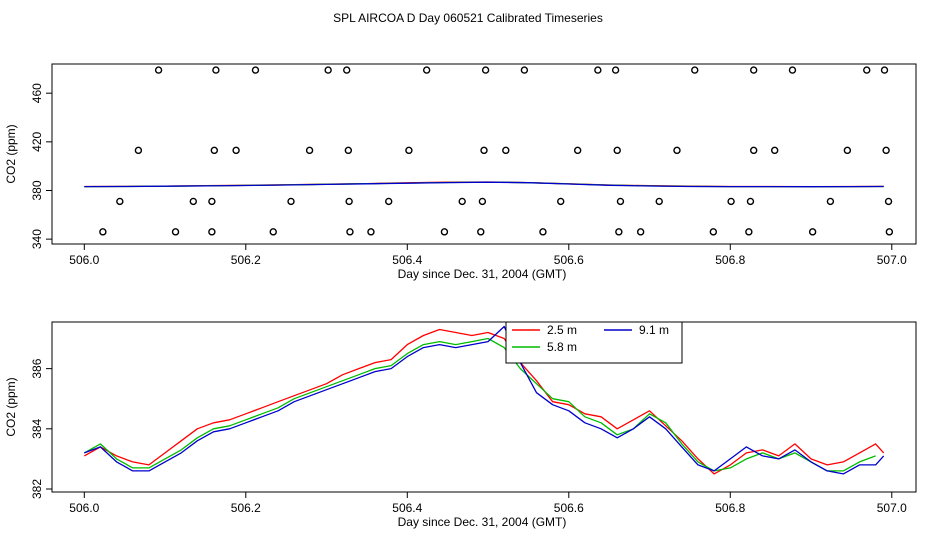 The width and height of the screenshot is (936, 545). I want to click on legend: 2.5 m 5.8 m 9.1 m, so click(594, 342).